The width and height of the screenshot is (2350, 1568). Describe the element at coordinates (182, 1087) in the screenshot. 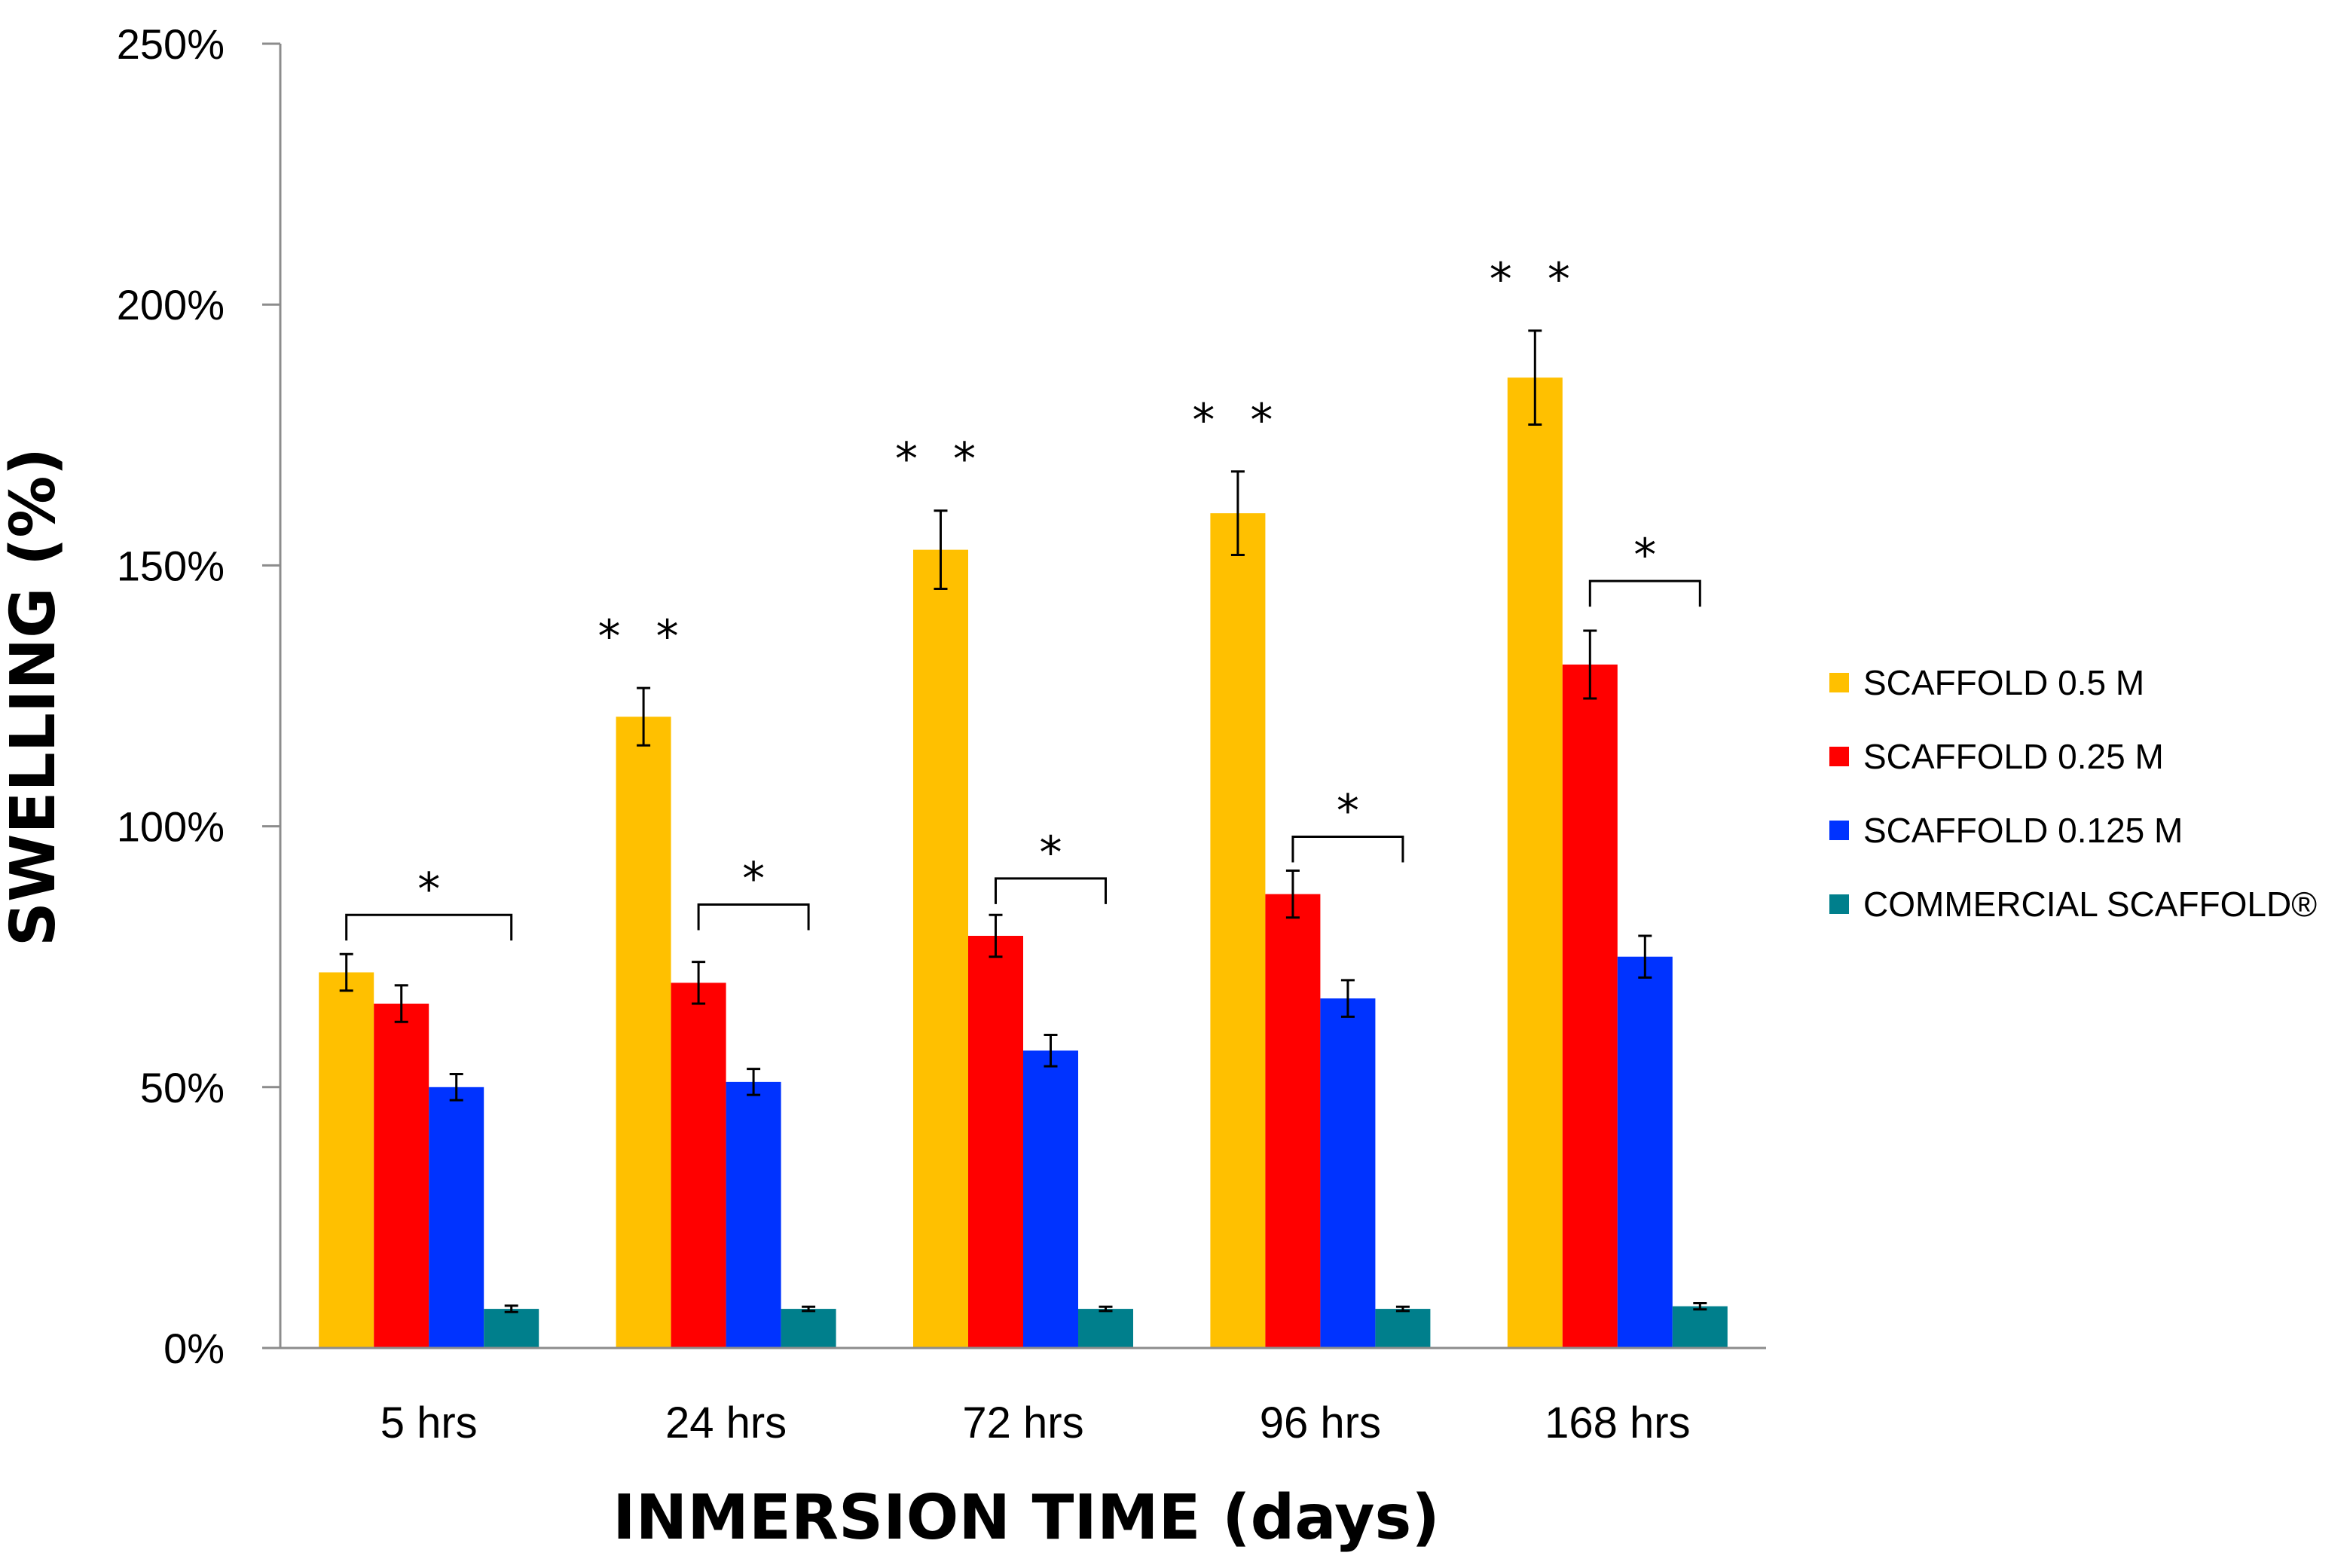

I see `y-tick-label: 50%` at that location.